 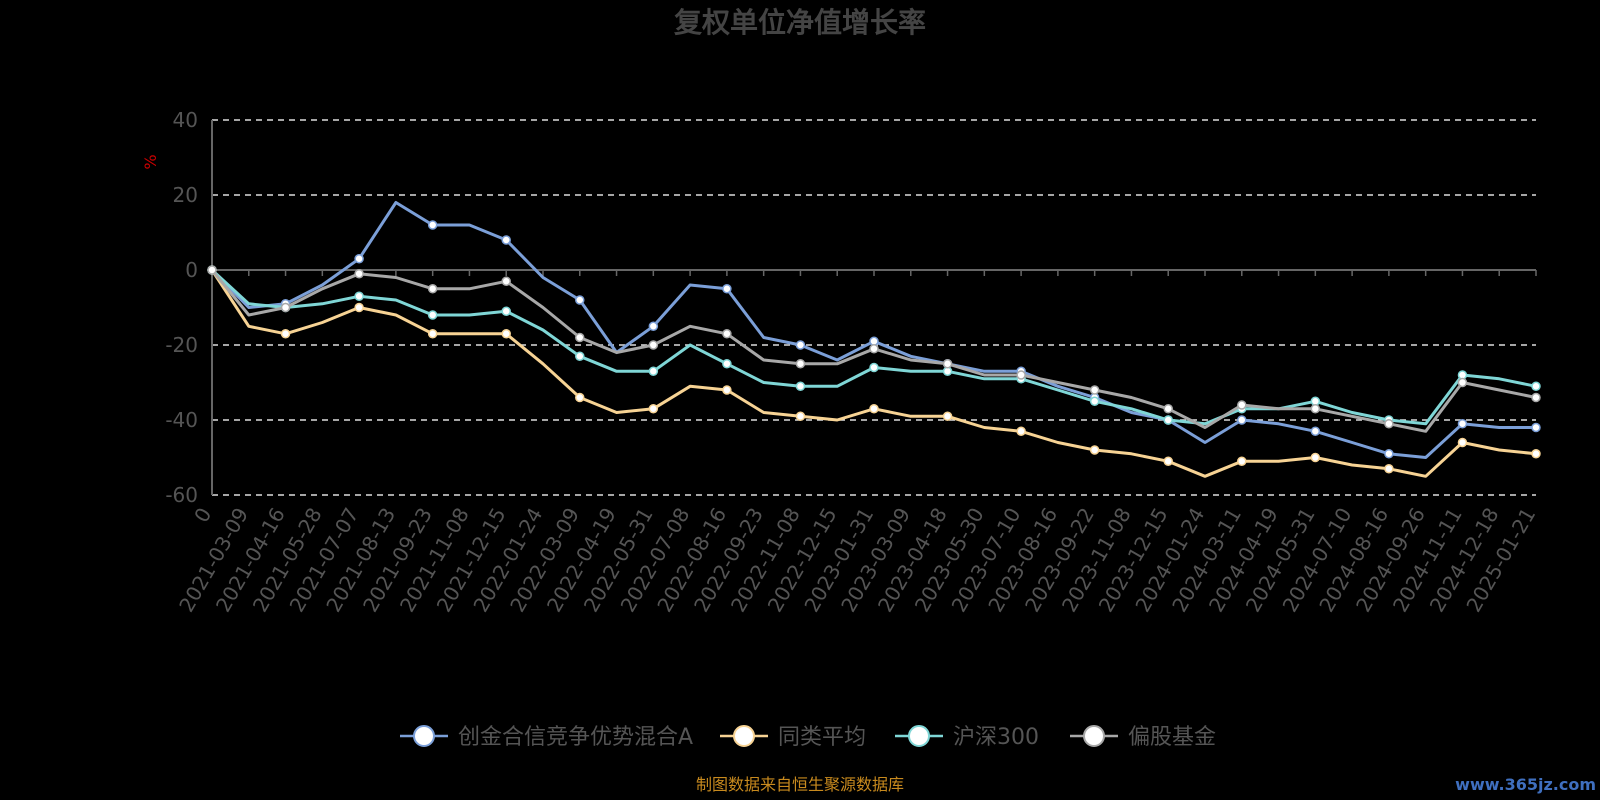 What do you see at coordinates (202, 515) in the screenshot?
I see `x-tick-label: 0` at bounding box center [202, 515].